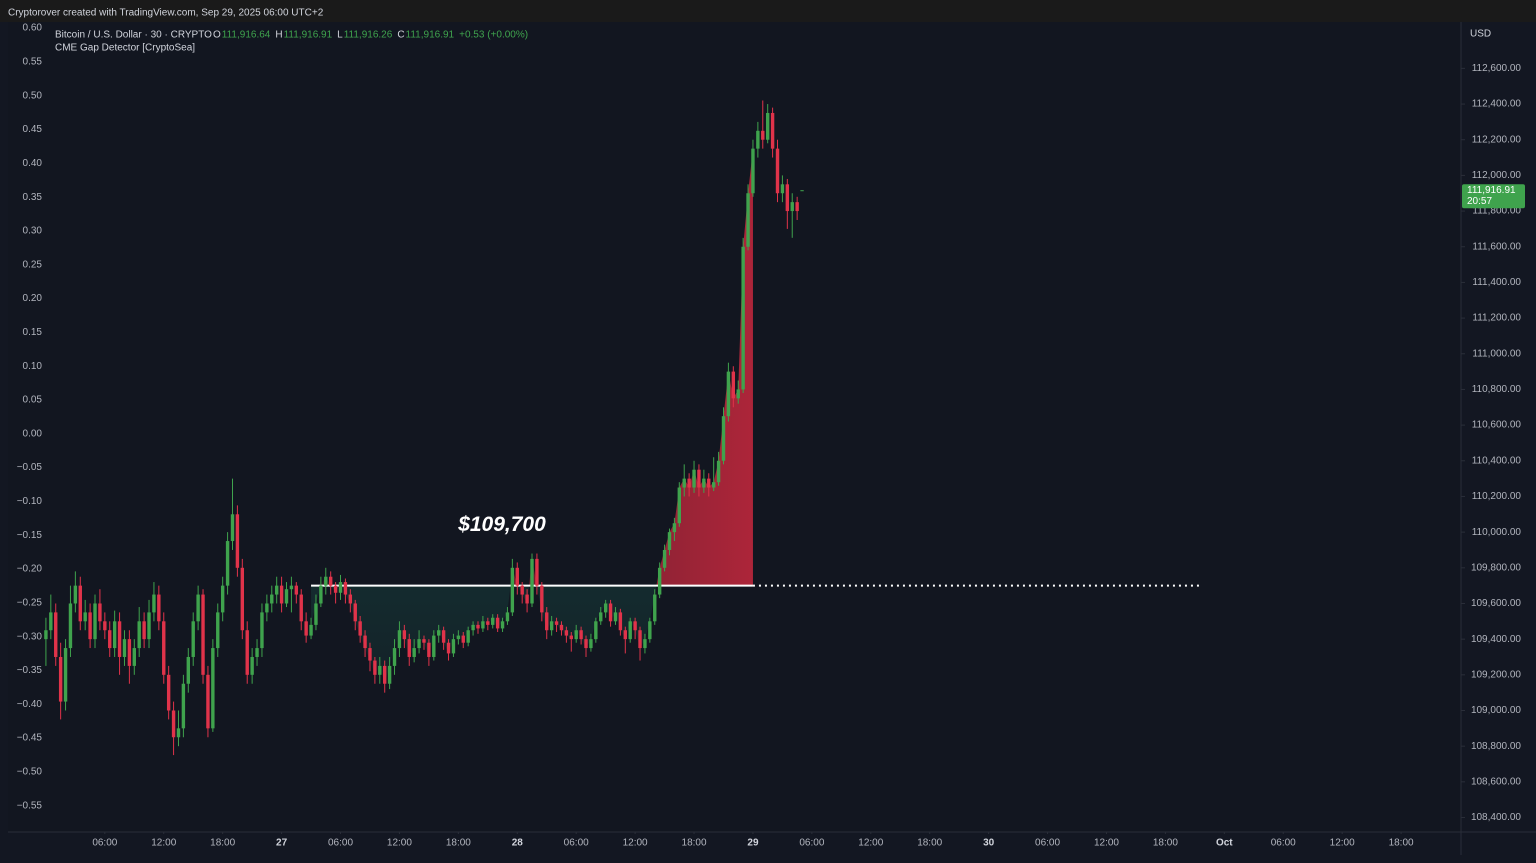  I want to click on price-badge, so click(1493, 196).